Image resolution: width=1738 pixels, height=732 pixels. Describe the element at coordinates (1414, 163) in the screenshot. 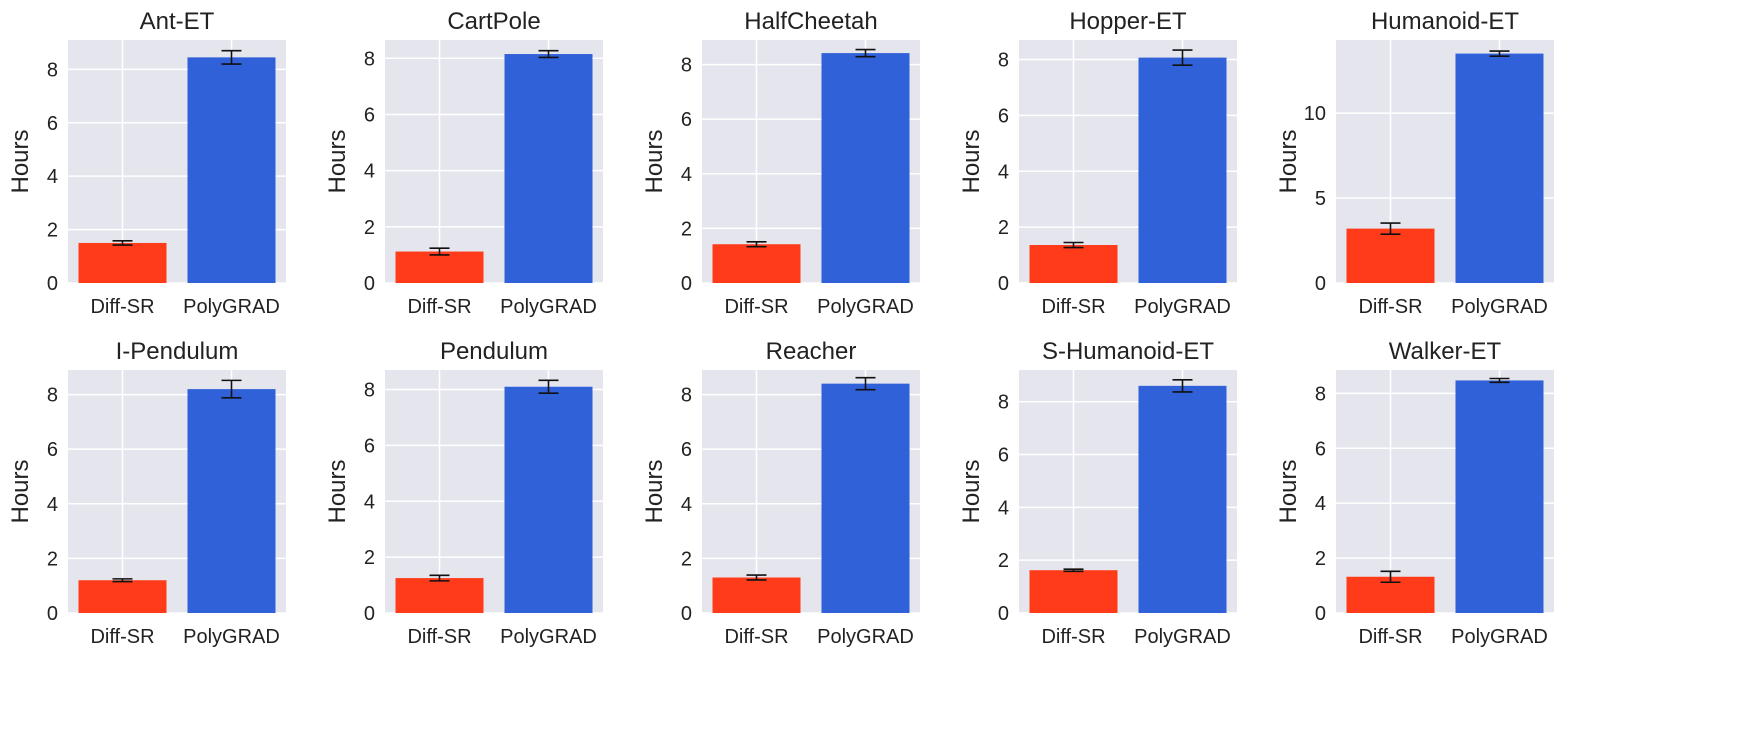

I see `bar-chart: 0 5 10 Diff-SR PolyGRAD Humanoid-ET Hours` at that location.